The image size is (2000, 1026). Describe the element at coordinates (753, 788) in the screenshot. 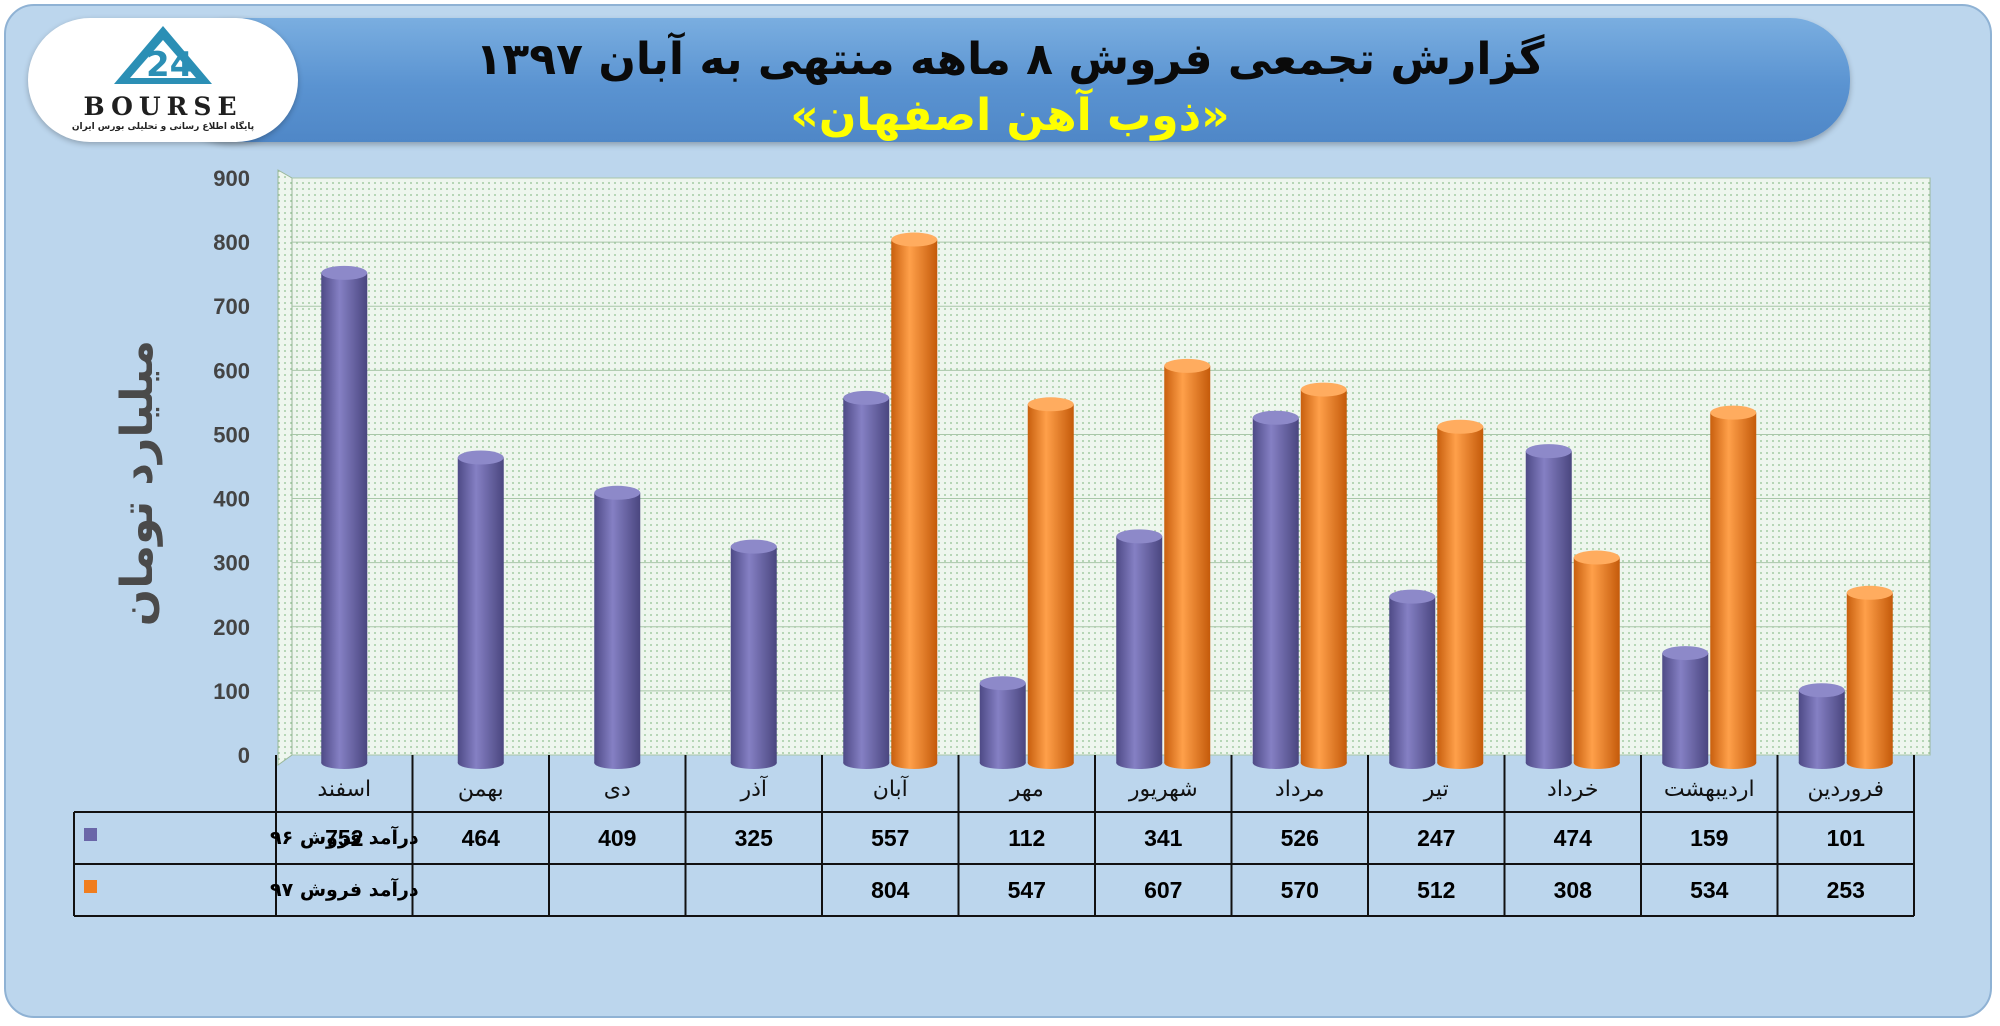

I see `category-label: آذر` at that location.